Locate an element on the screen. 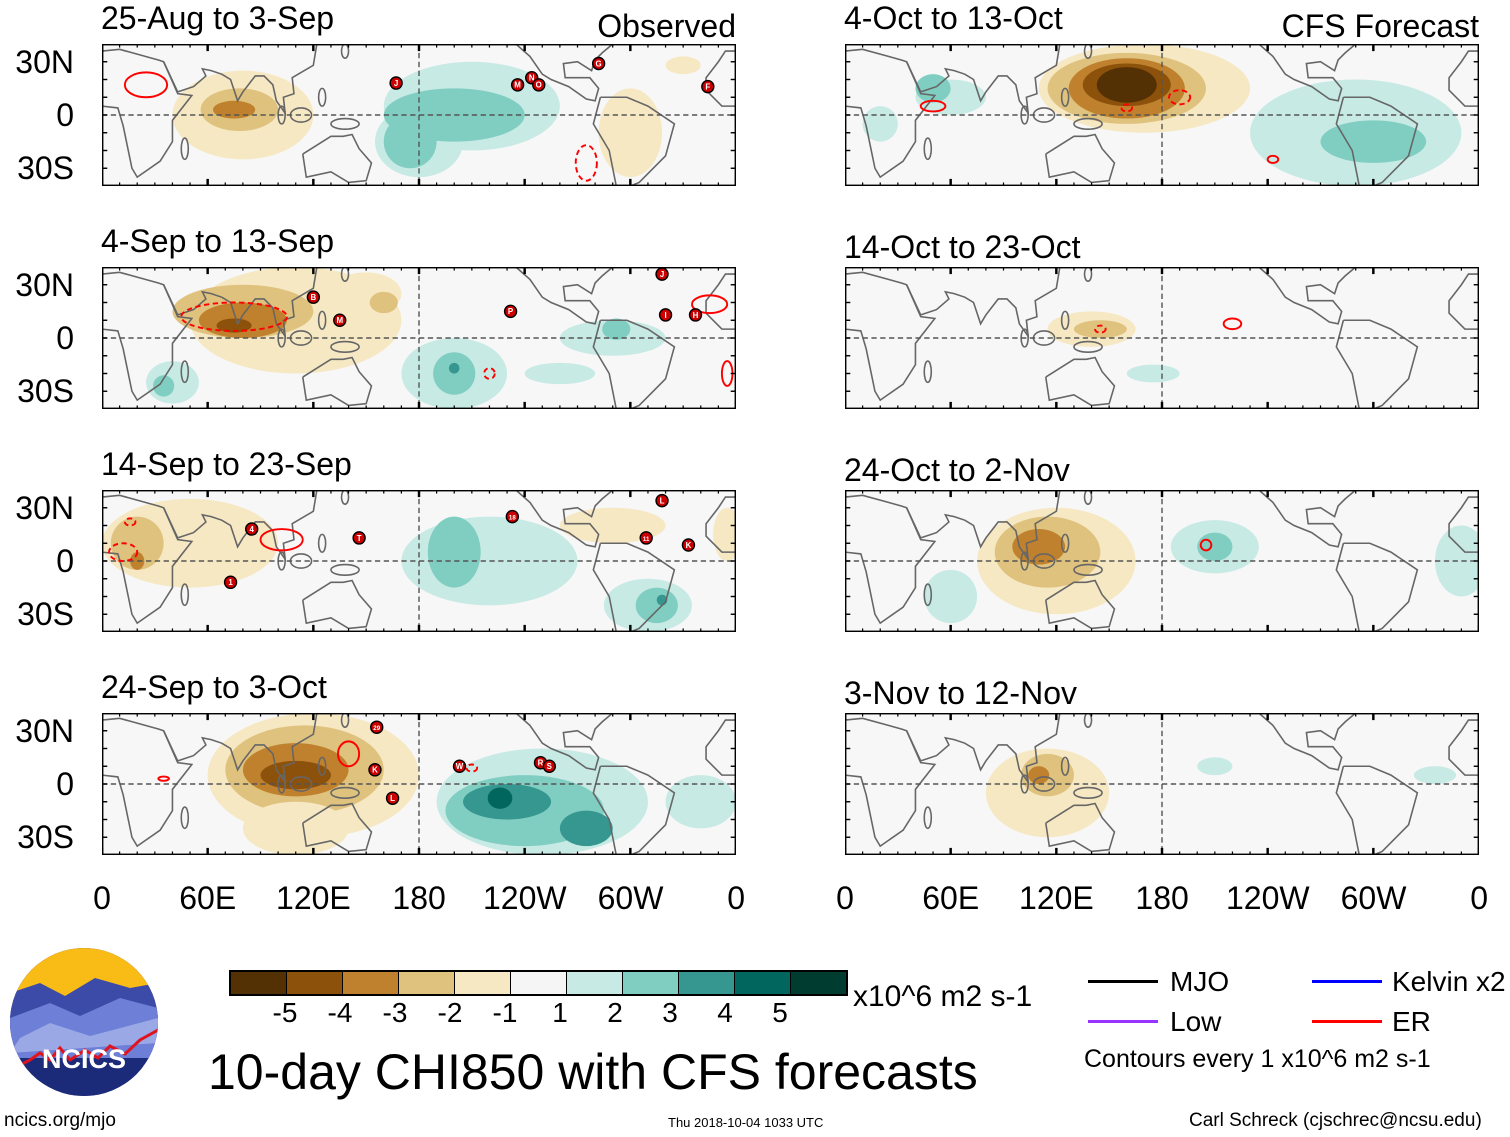  colorbar-tick-label: -3 is located at coordinates (395, 1012).